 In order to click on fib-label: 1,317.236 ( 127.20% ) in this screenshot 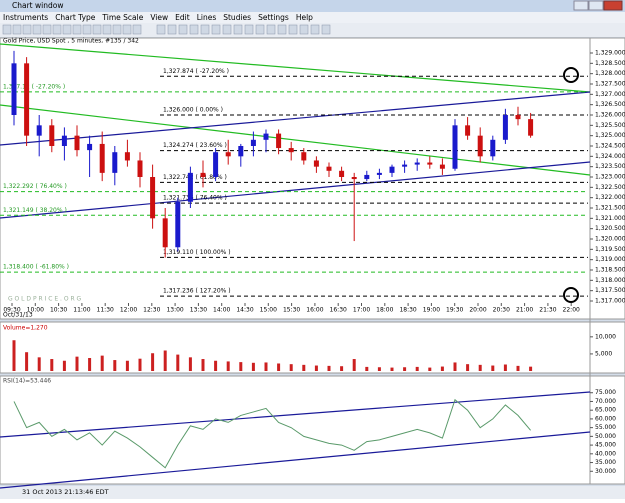, I will do `click(197, 291)`.